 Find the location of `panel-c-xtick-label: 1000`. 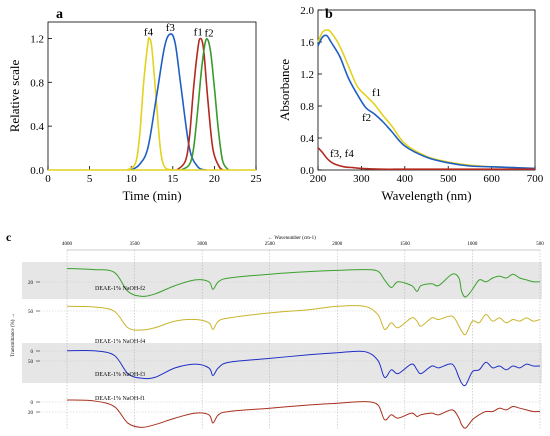

panel-c-xtick-label: 1000 is located at coordinates (472, 244).